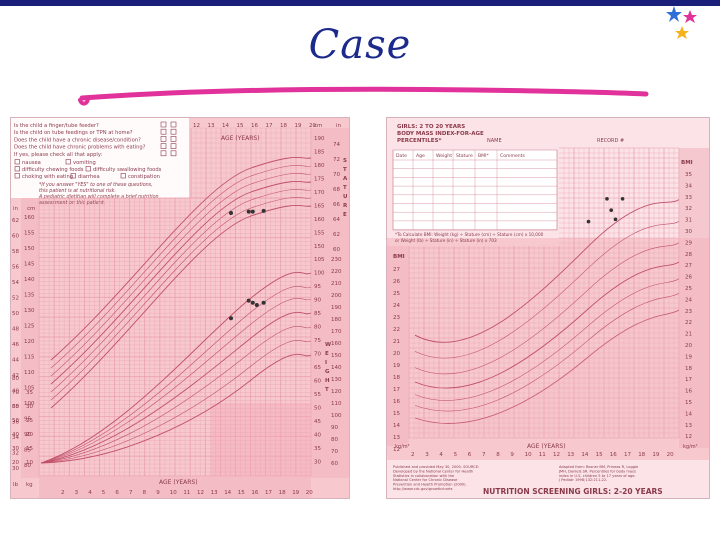  Describe the element at coordinates (688, 357) in the screenshot. I see `bmi-right-tick: 19` at that location.